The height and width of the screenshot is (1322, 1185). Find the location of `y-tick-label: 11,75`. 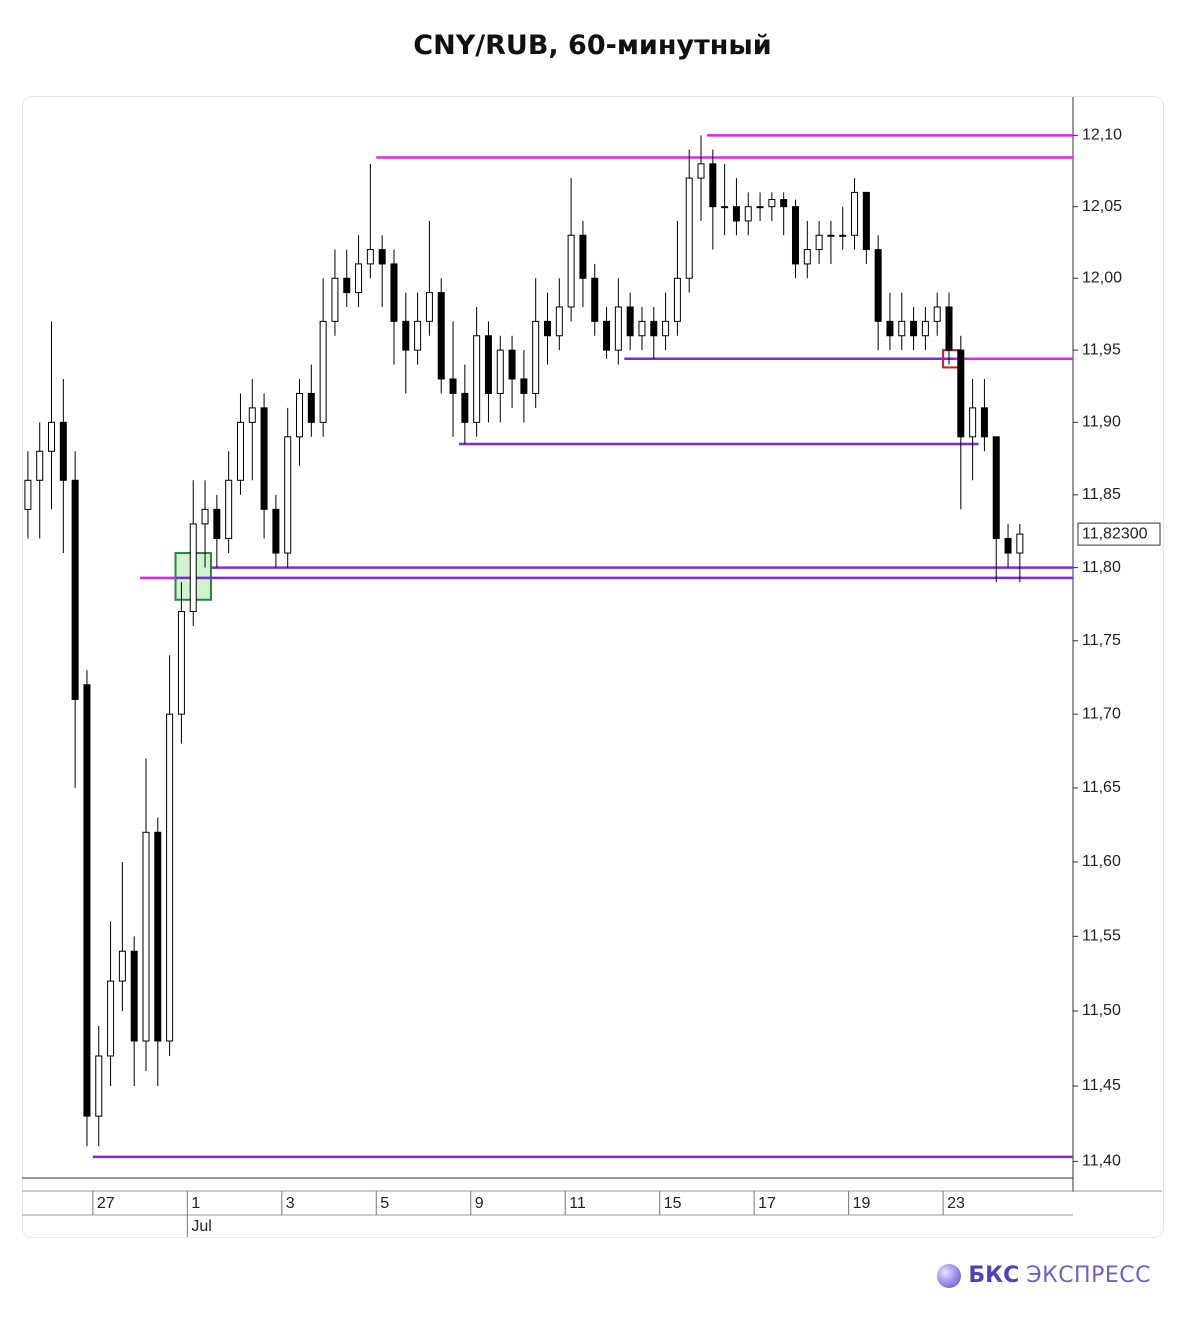

y-tick-label: 11,75 is located at coordinates (1101, 640).